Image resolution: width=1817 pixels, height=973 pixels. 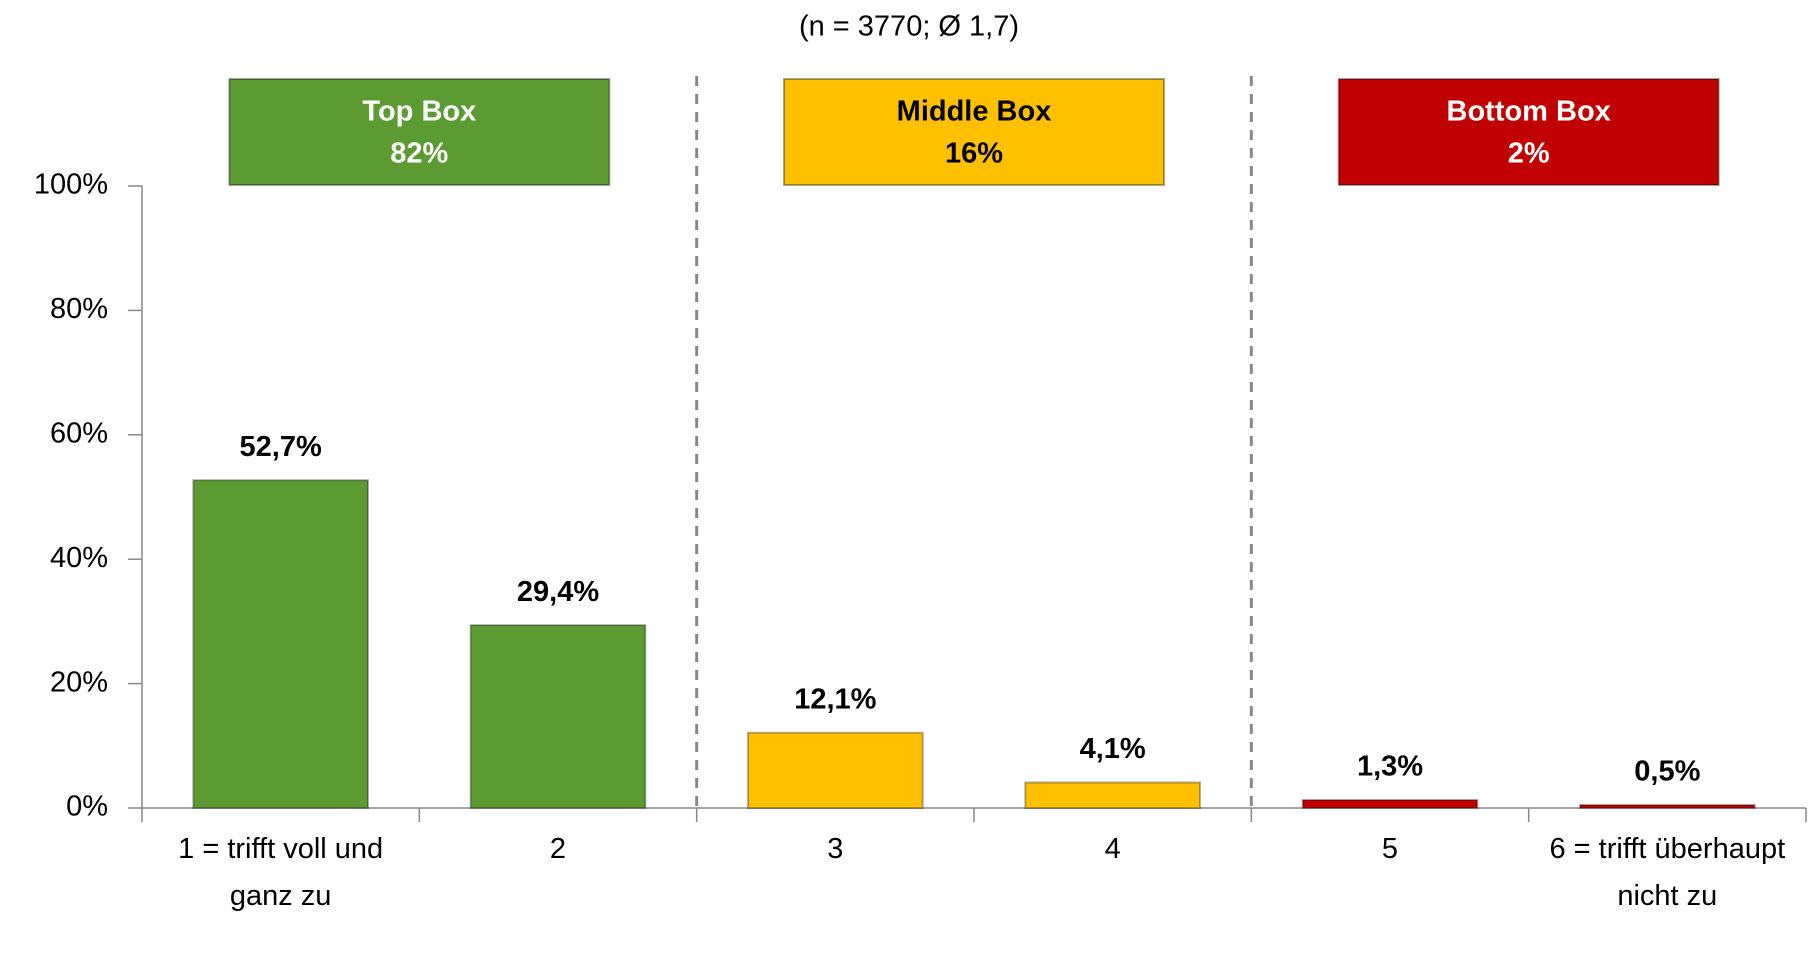 I want to click on value-label: 0,5%, so click(x=1667, y=772).